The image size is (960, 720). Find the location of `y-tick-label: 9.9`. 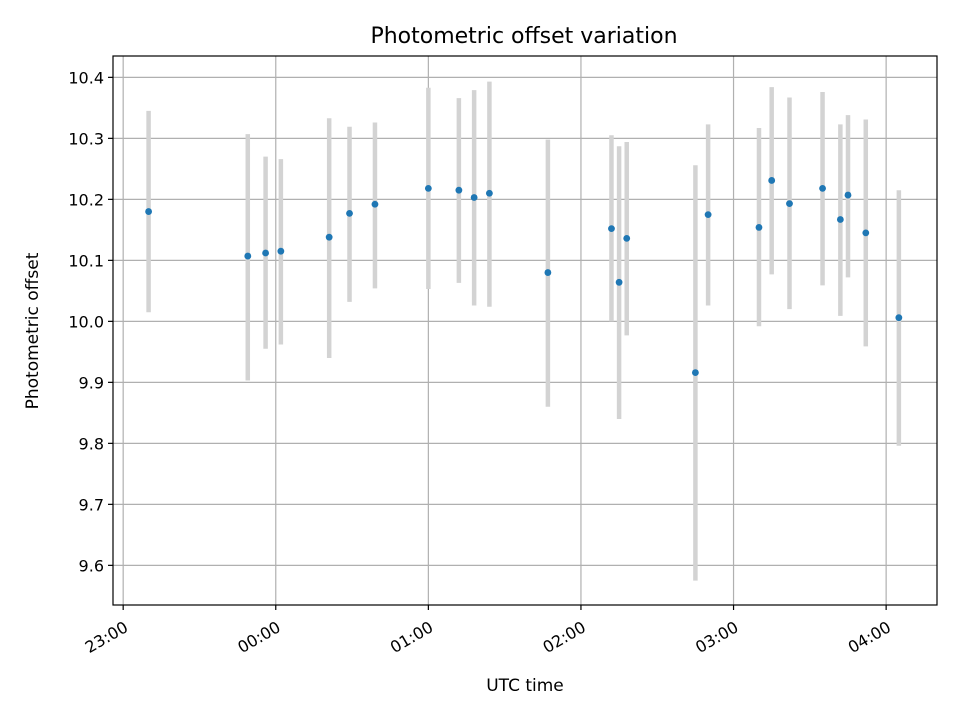

y-tick-label: 9.9 is located at coordinates (91, 382).